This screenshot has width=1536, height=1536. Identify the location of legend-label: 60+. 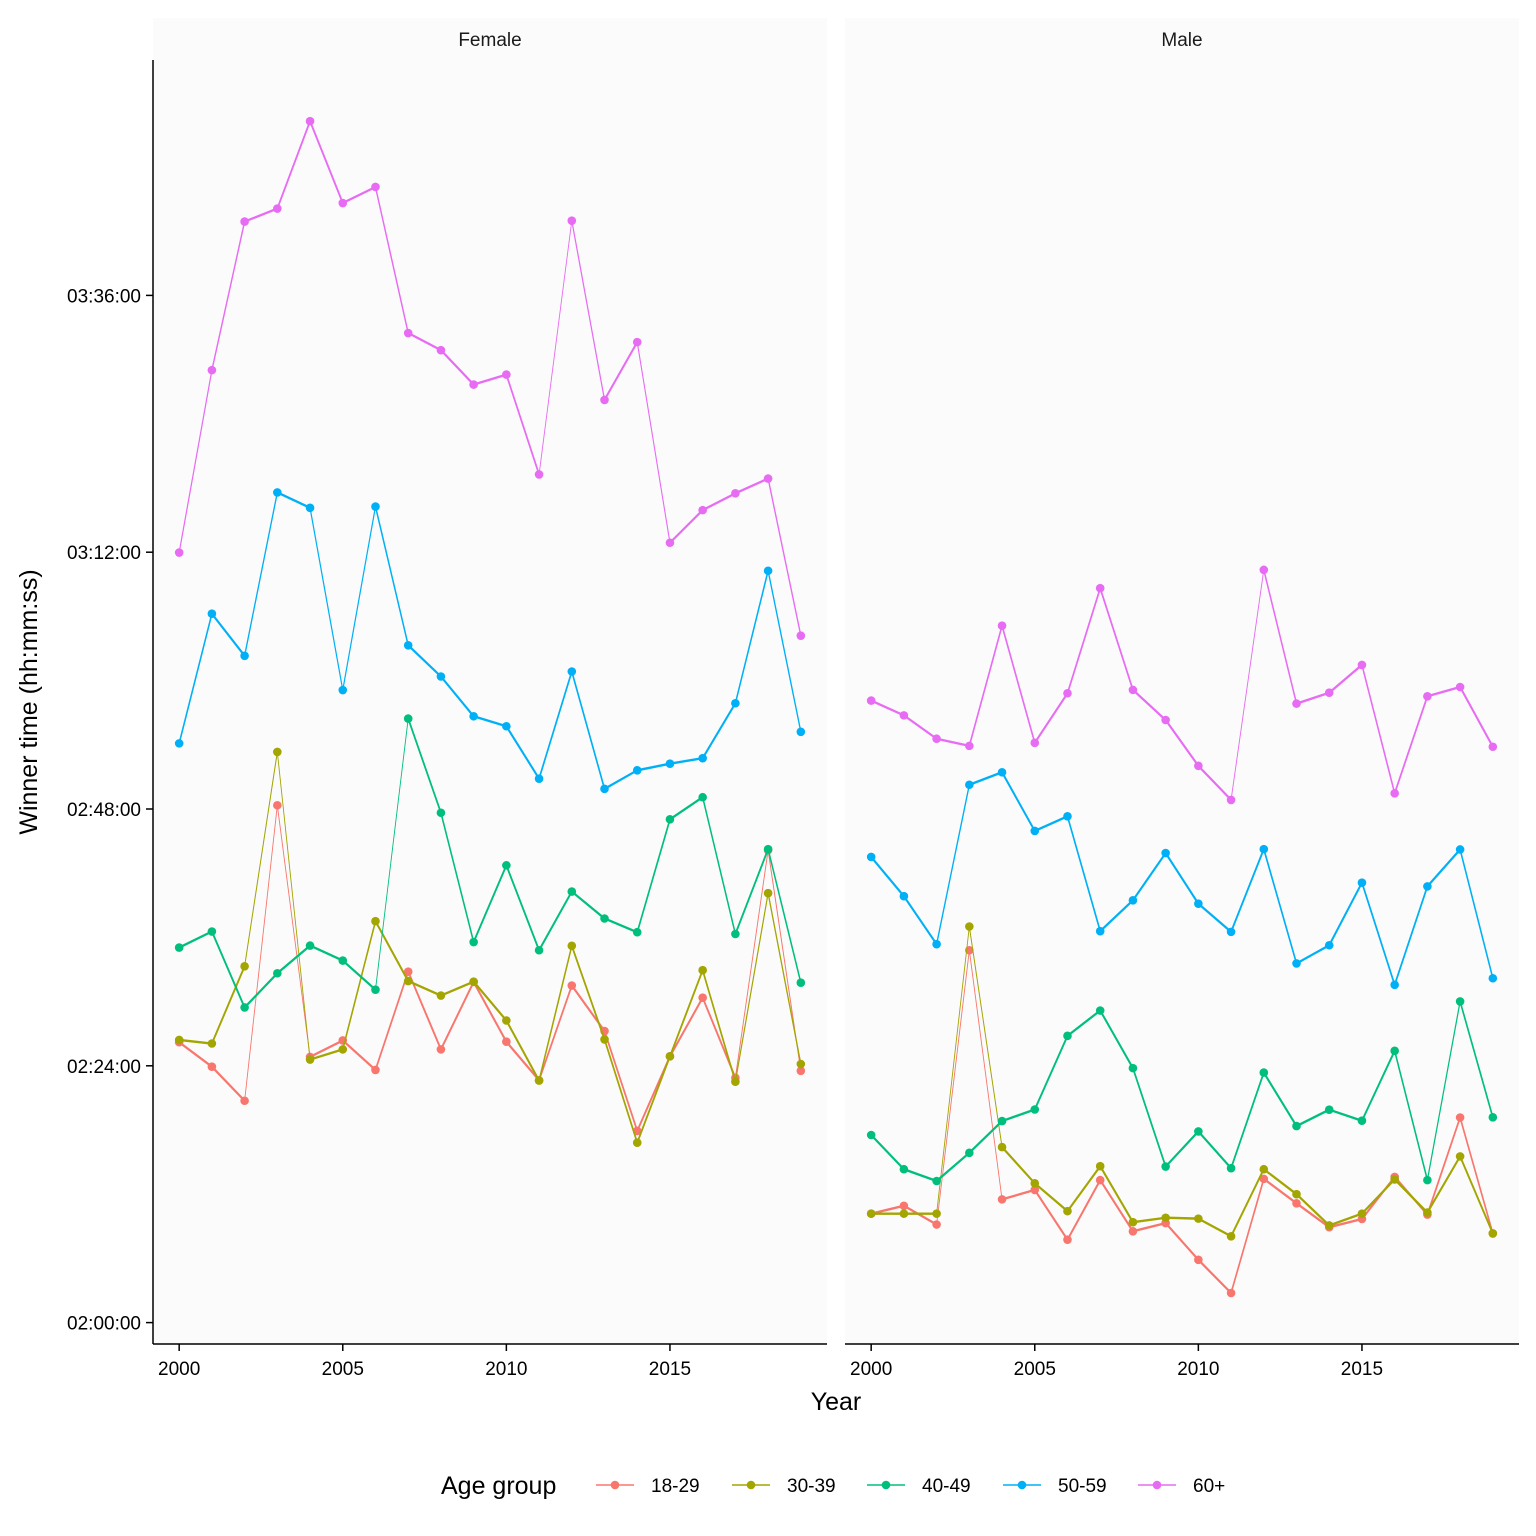
(1209, 1486).